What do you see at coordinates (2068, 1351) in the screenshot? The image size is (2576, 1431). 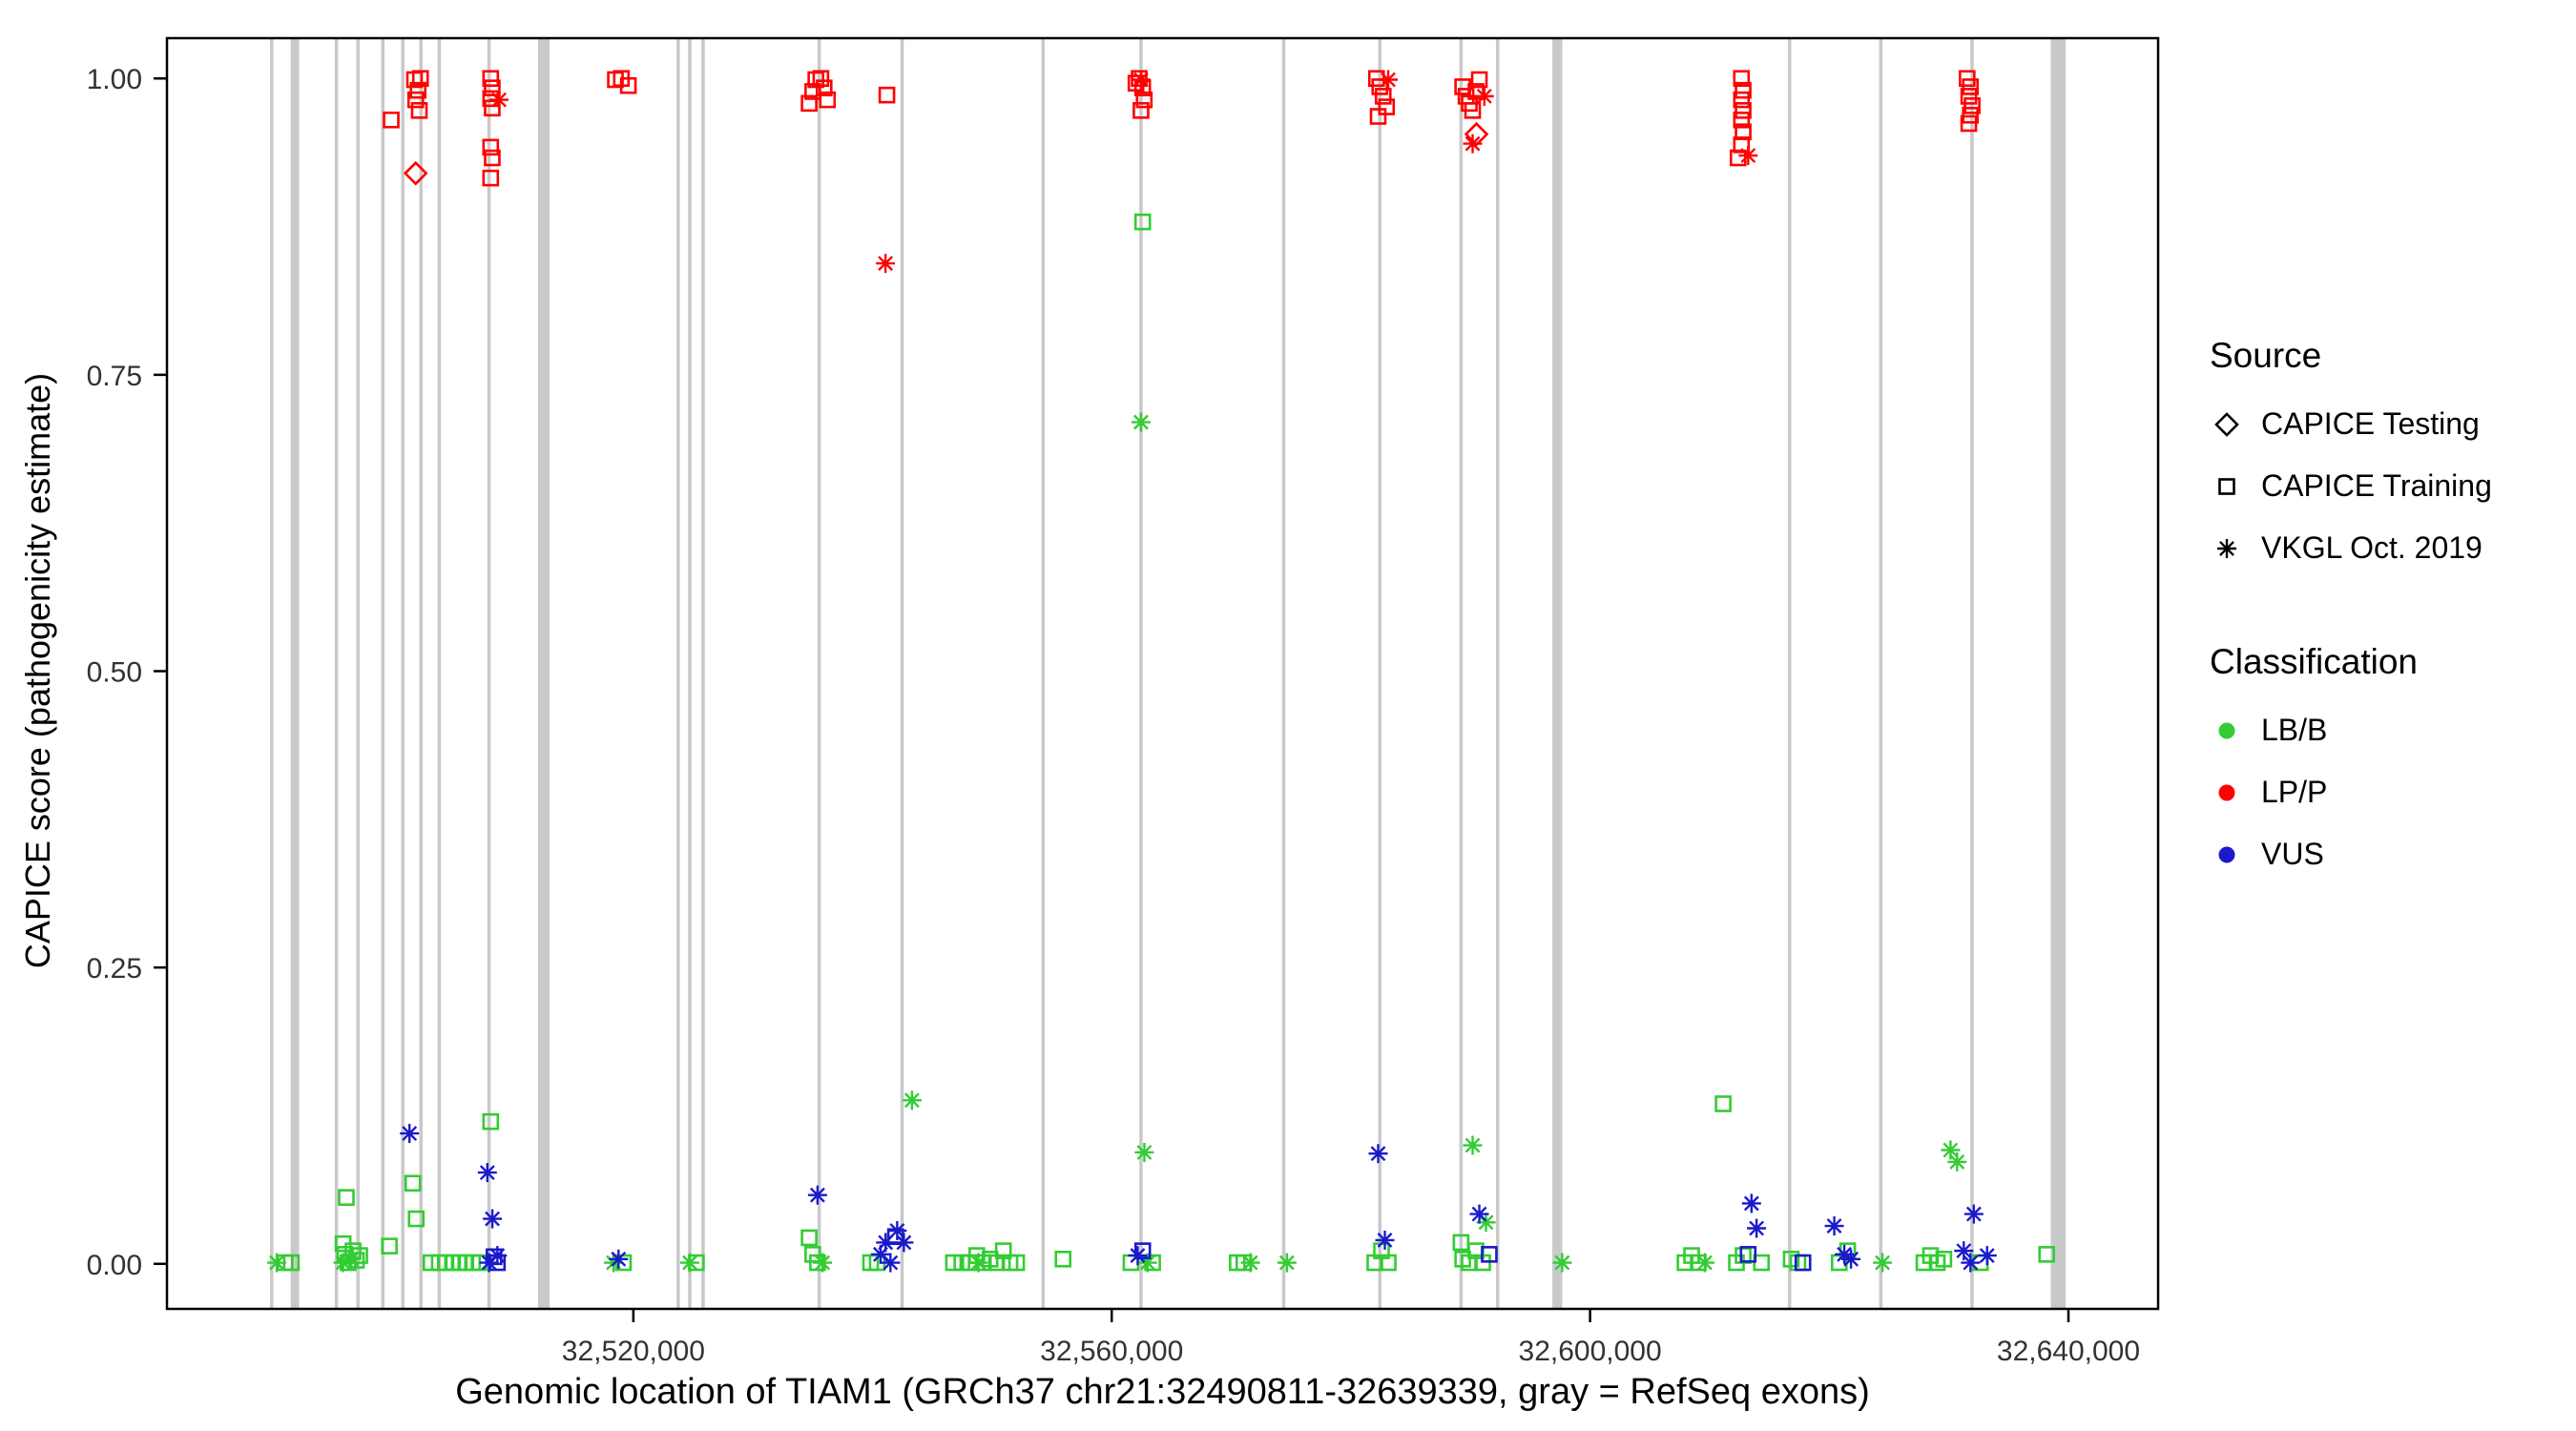 I see `svg-text: 32,640,000` at bounding box center [2068, 1351].